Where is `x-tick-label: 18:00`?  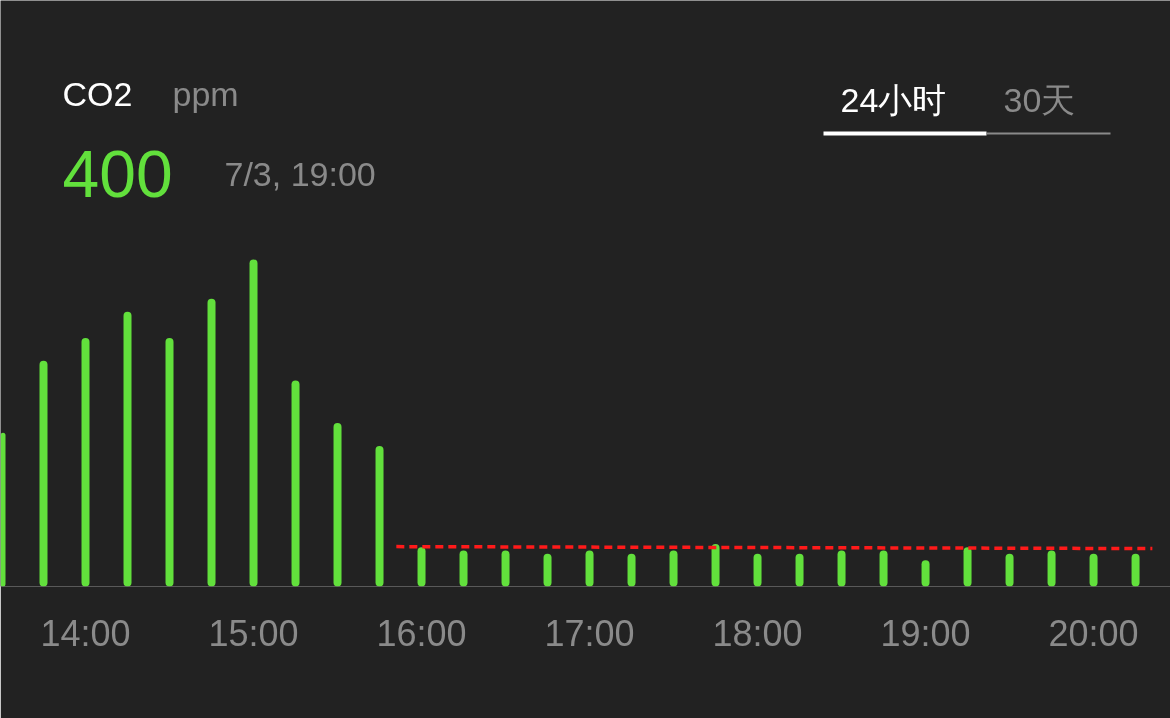 x-tick-label: 18:00 is located at coordinates (757, 633).